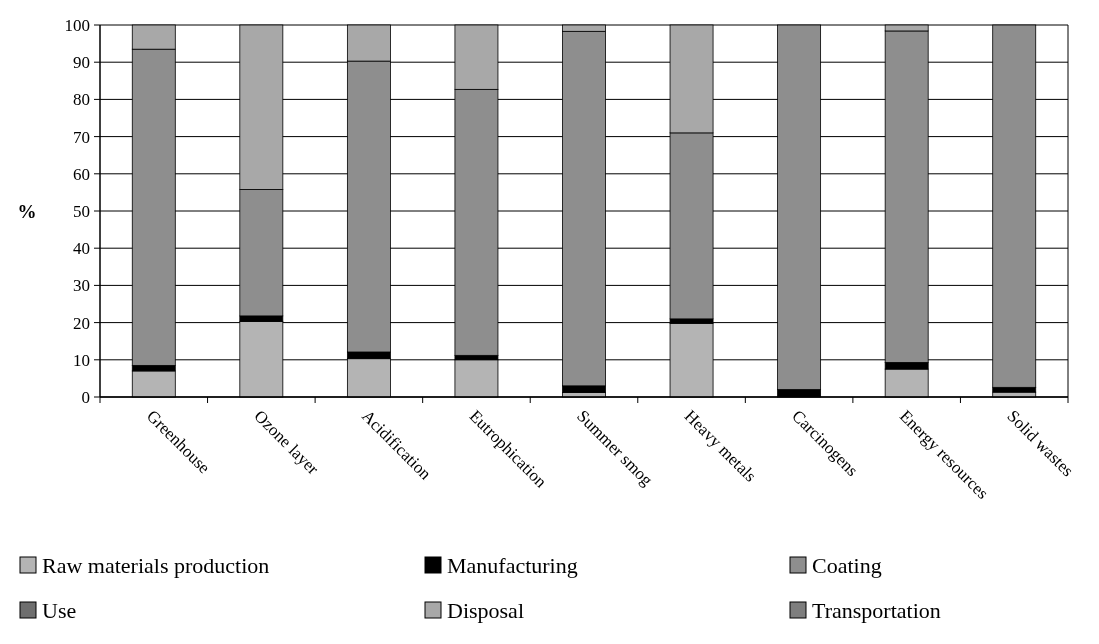 The width and height of the screenshot is (1099, 644). I want to click on y-tick-label: 30, so click(81, 286).